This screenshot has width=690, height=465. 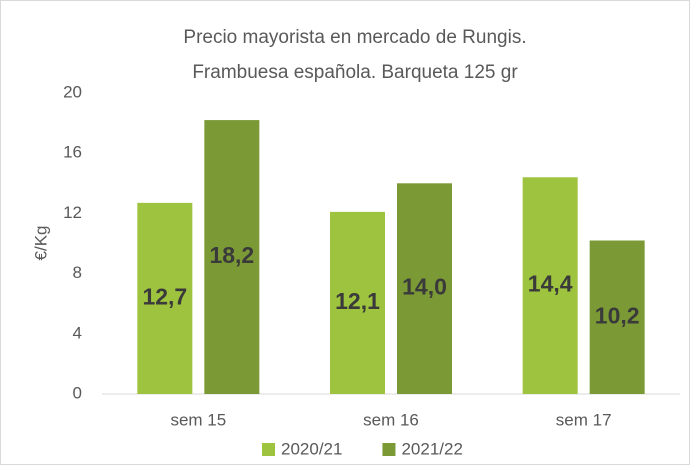 What do you see at coordinates (354, 37) in the screenshot?
I see `chart-title: Precio mayorista en mercado de Rungis.` at bounding box center [354, 37].